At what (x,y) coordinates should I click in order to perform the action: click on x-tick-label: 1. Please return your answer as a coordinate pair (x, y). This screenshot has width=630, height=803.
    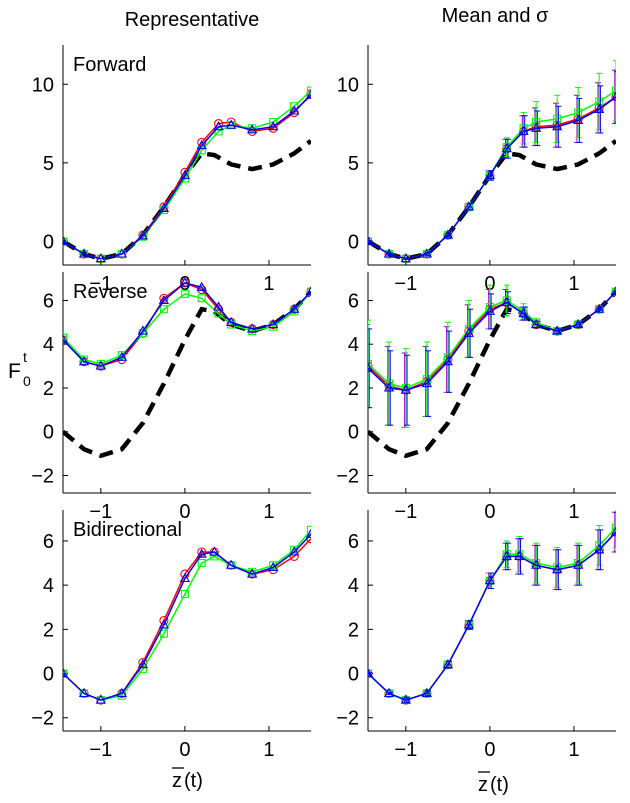
    Looking at the image, I should click on (573, 750).